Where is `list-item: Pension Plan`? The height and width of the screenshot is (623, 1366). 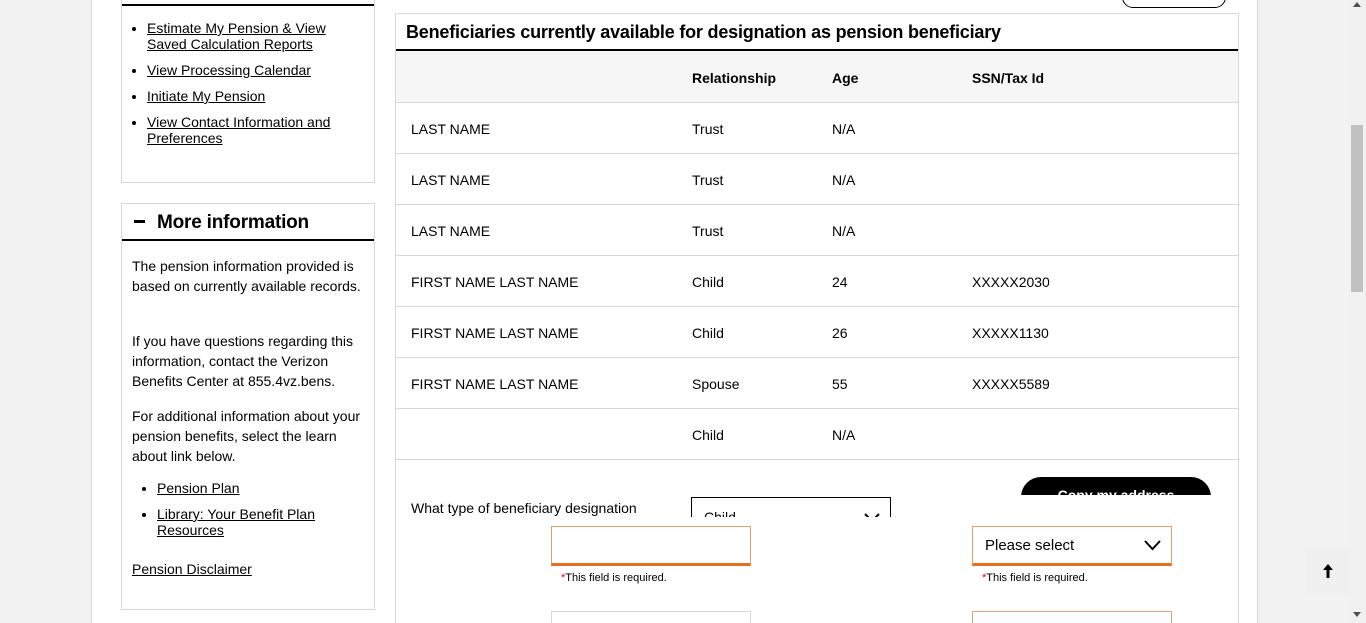 list-item: Pension Plan is located at coordinates (257, 488).